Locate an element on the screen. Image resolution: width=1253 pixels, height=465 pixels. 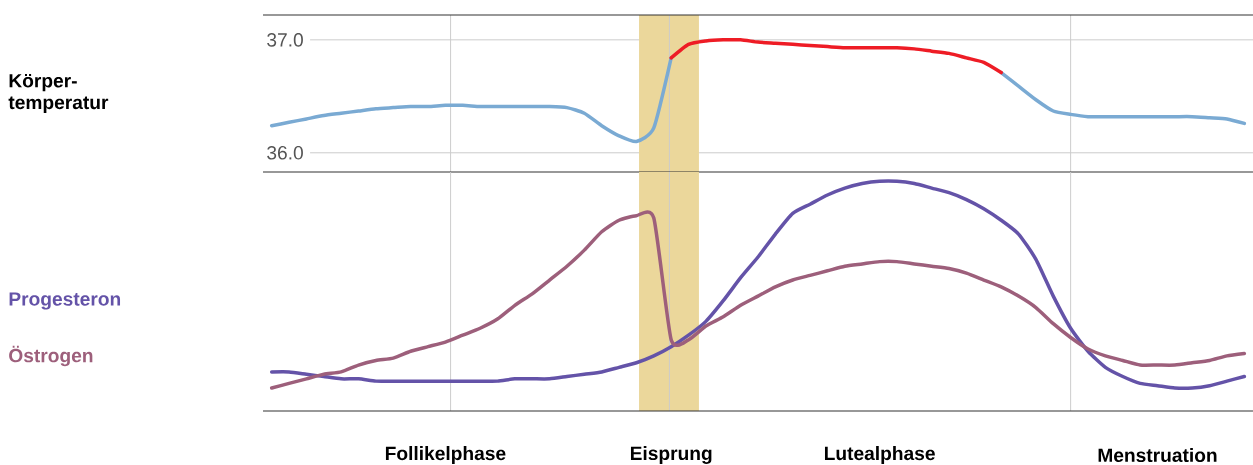
x-tick-label: Lutealphase is located at coordinates (879, 455).